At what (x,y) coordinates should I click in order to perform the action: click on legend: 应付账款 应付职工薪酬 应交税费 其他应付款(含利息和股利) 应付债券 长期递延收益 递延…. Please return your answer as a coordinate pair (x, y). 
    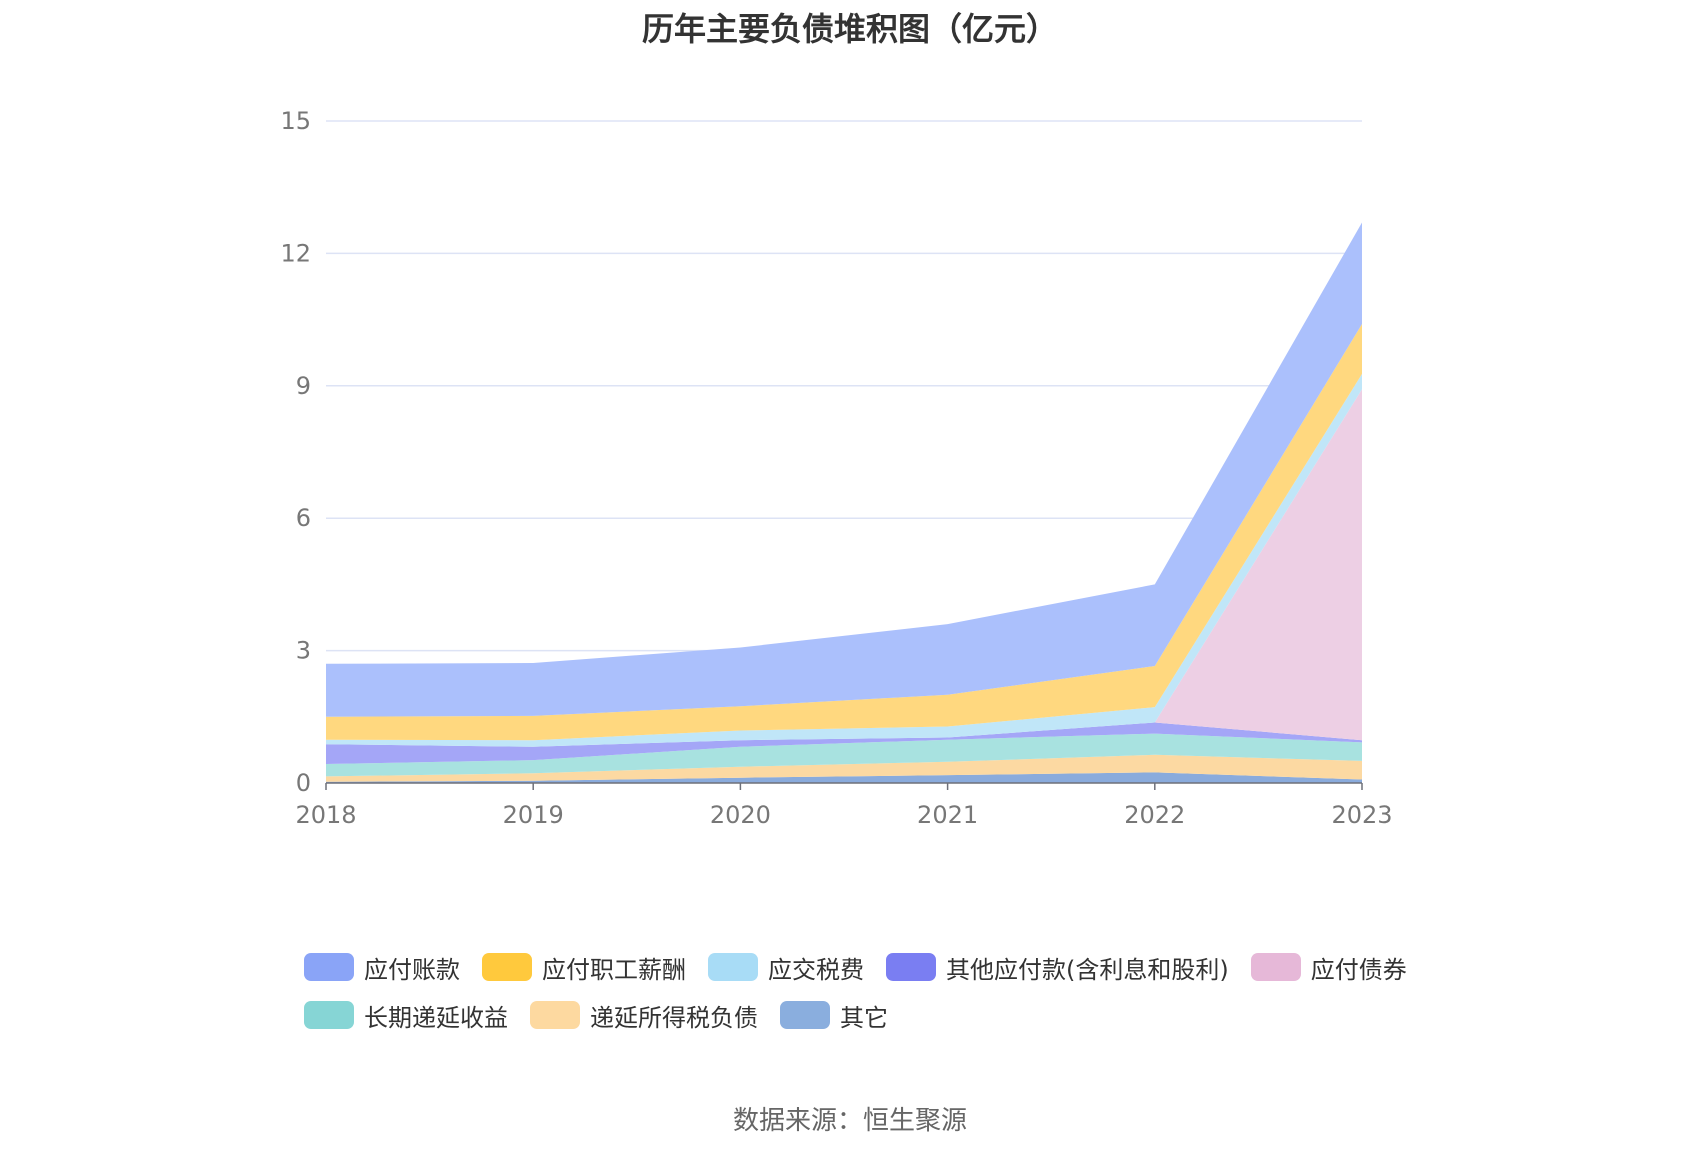
    Looking at the image, I should click on (879, 1000).